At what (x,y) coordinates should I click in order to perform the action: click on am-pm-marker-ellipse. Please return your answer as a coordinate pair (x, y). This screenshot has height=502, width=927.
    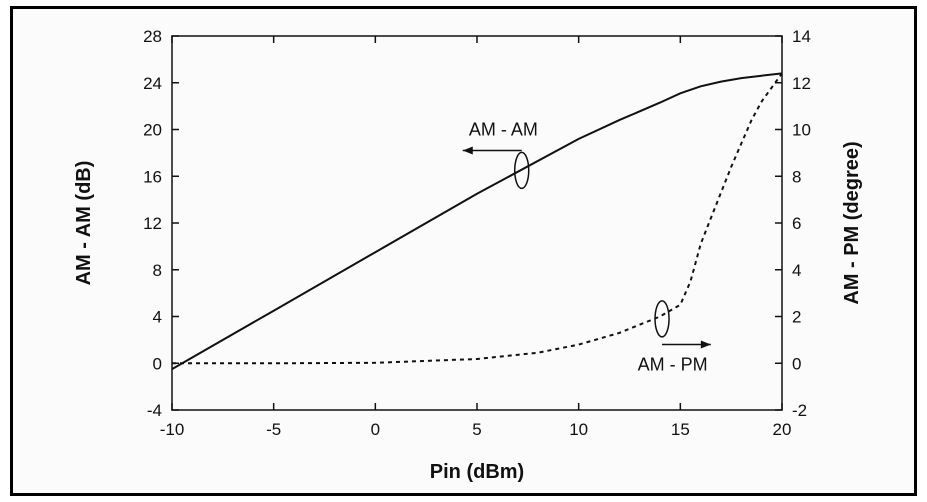
    Looking at the image, I should click on (662, 319).